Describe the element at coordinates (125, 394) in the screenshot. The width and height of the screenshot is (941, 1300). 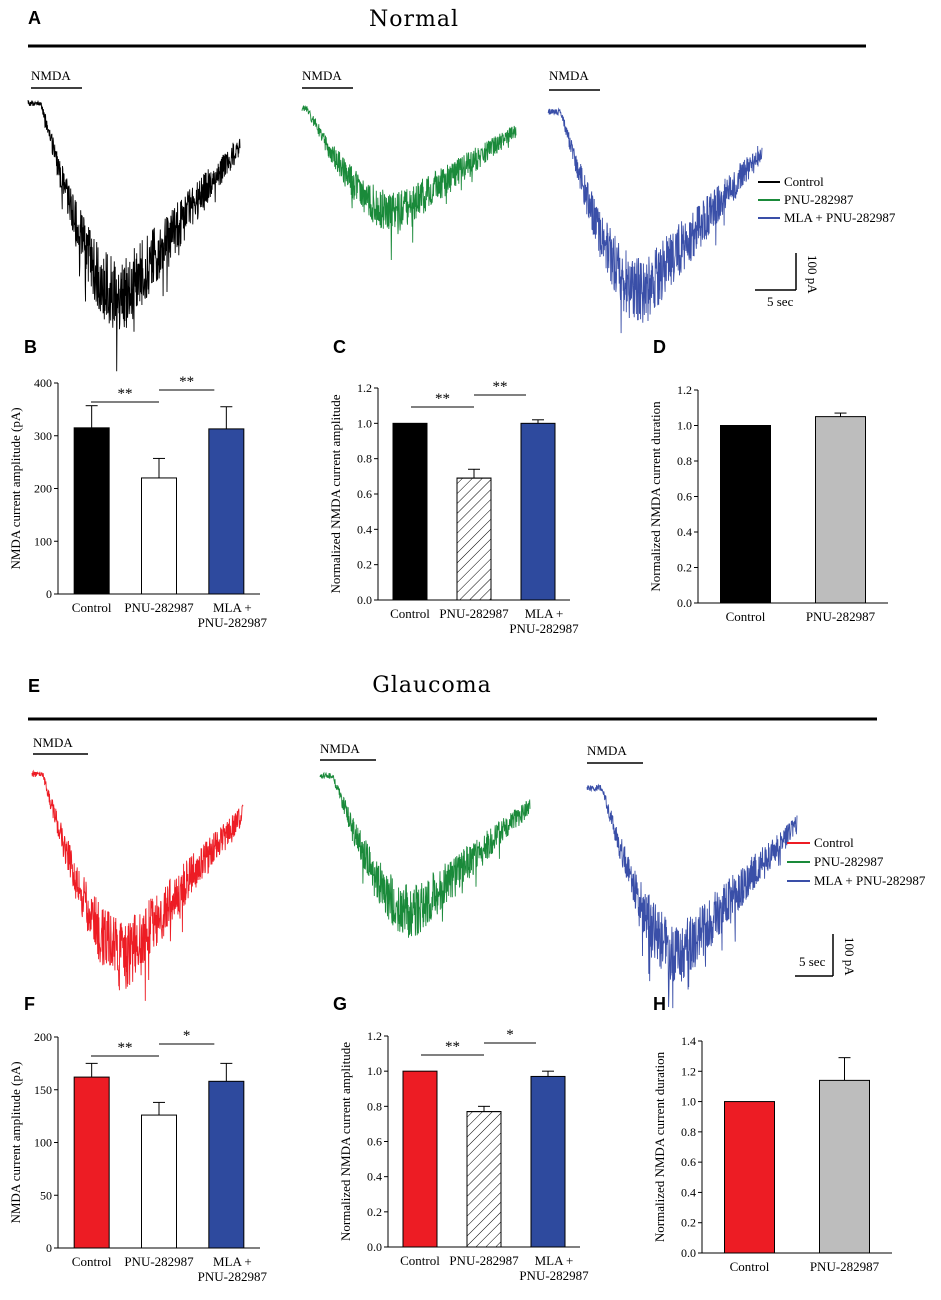
I see `sig-label-B-0: **` at that location.